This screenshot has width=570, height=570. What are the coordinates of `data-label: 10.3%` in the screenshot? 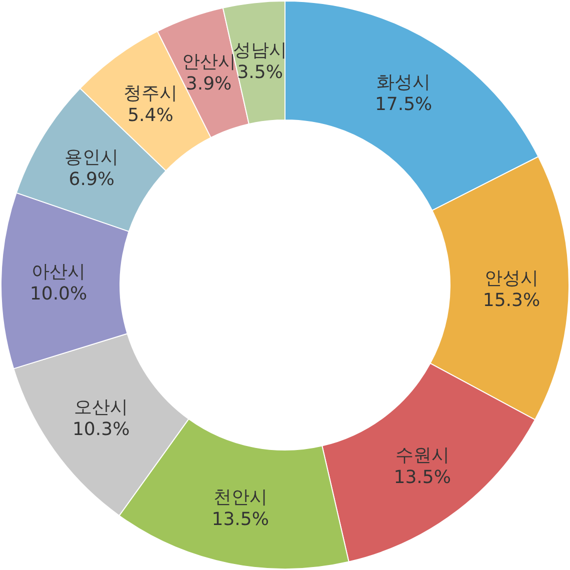 It's located at (101, 429).